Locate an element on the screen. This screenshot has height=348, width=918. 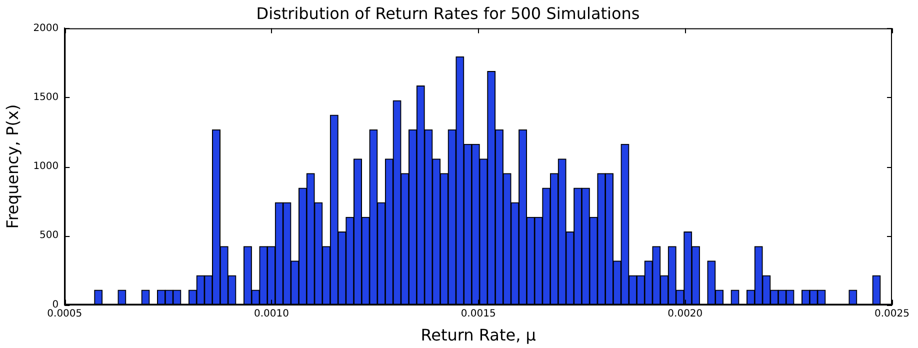
x-tick-label: 0.0010 is located at coordinates (271, 314).